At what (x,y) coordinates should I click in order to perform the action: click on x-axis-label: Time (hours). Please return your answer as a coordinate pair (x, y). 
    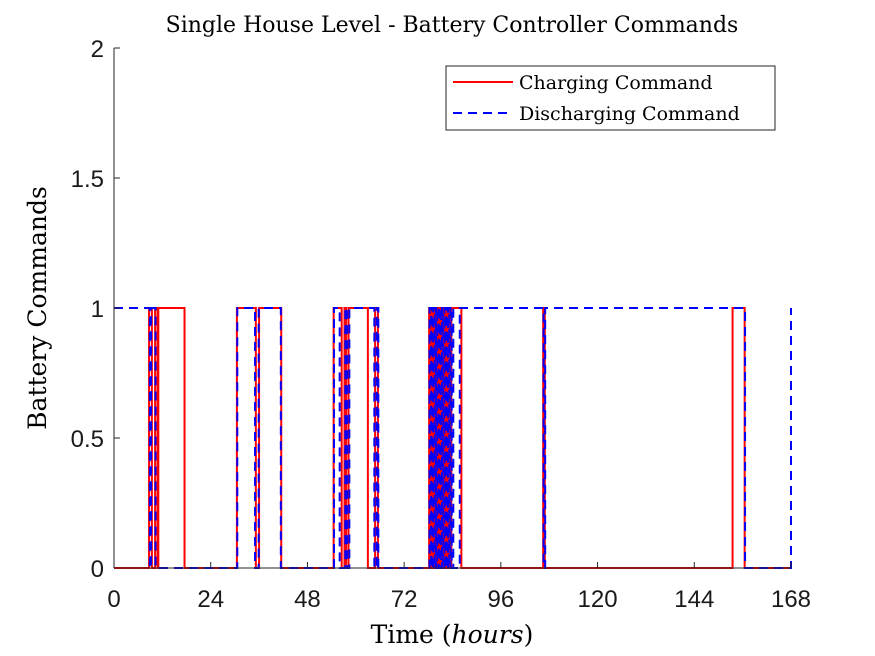
    Looking at the image, I should click on (452, 634).